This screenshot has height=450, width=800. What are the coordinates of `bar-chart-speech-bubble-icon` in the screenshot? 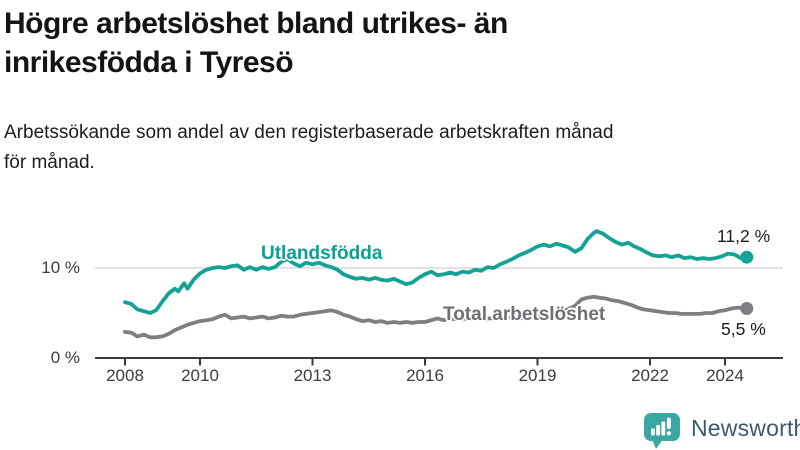 It's located at (662, 431).